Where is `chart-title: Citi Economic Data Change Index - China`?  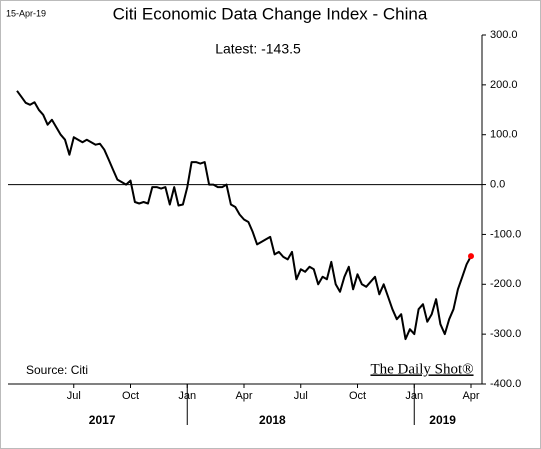 chart-title: Citi Economic Data Change Index - China is located at coordinates (270, 13).